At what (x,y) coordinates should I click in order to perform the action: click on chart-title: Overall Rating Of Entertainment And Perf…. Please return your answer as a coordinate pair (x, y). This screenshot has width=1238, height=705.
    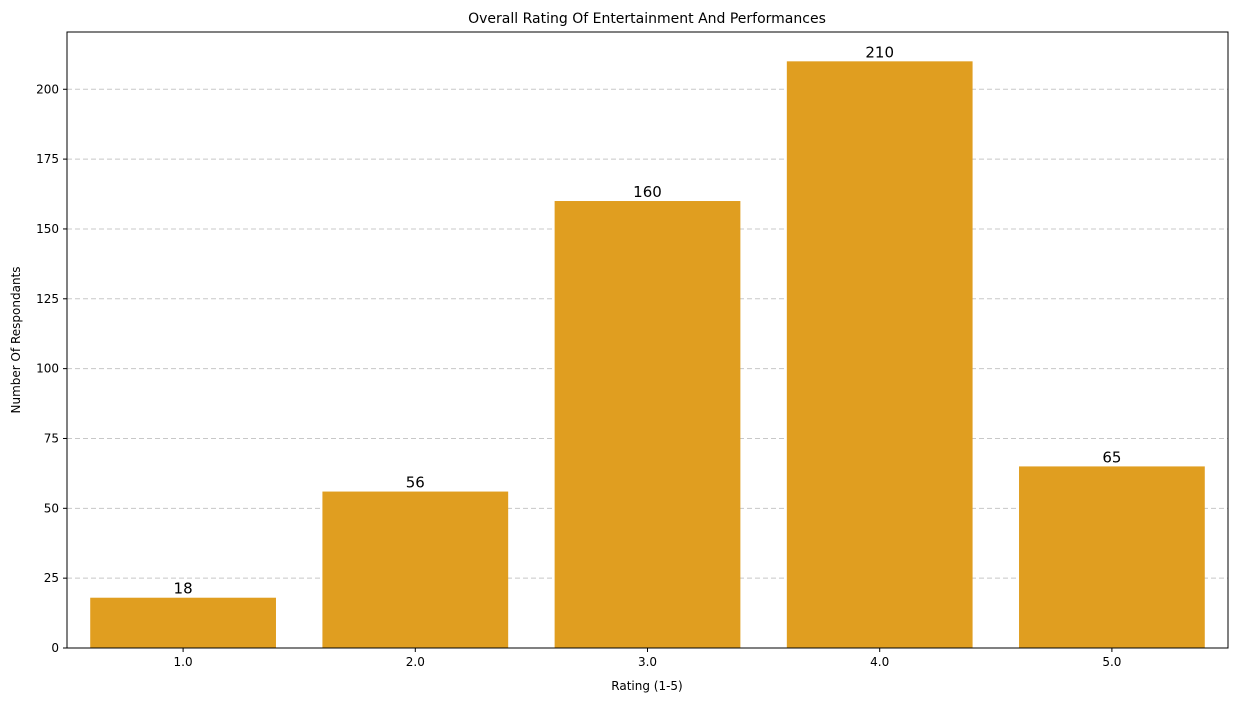
    Looking at the image, I should click on (647, 19).